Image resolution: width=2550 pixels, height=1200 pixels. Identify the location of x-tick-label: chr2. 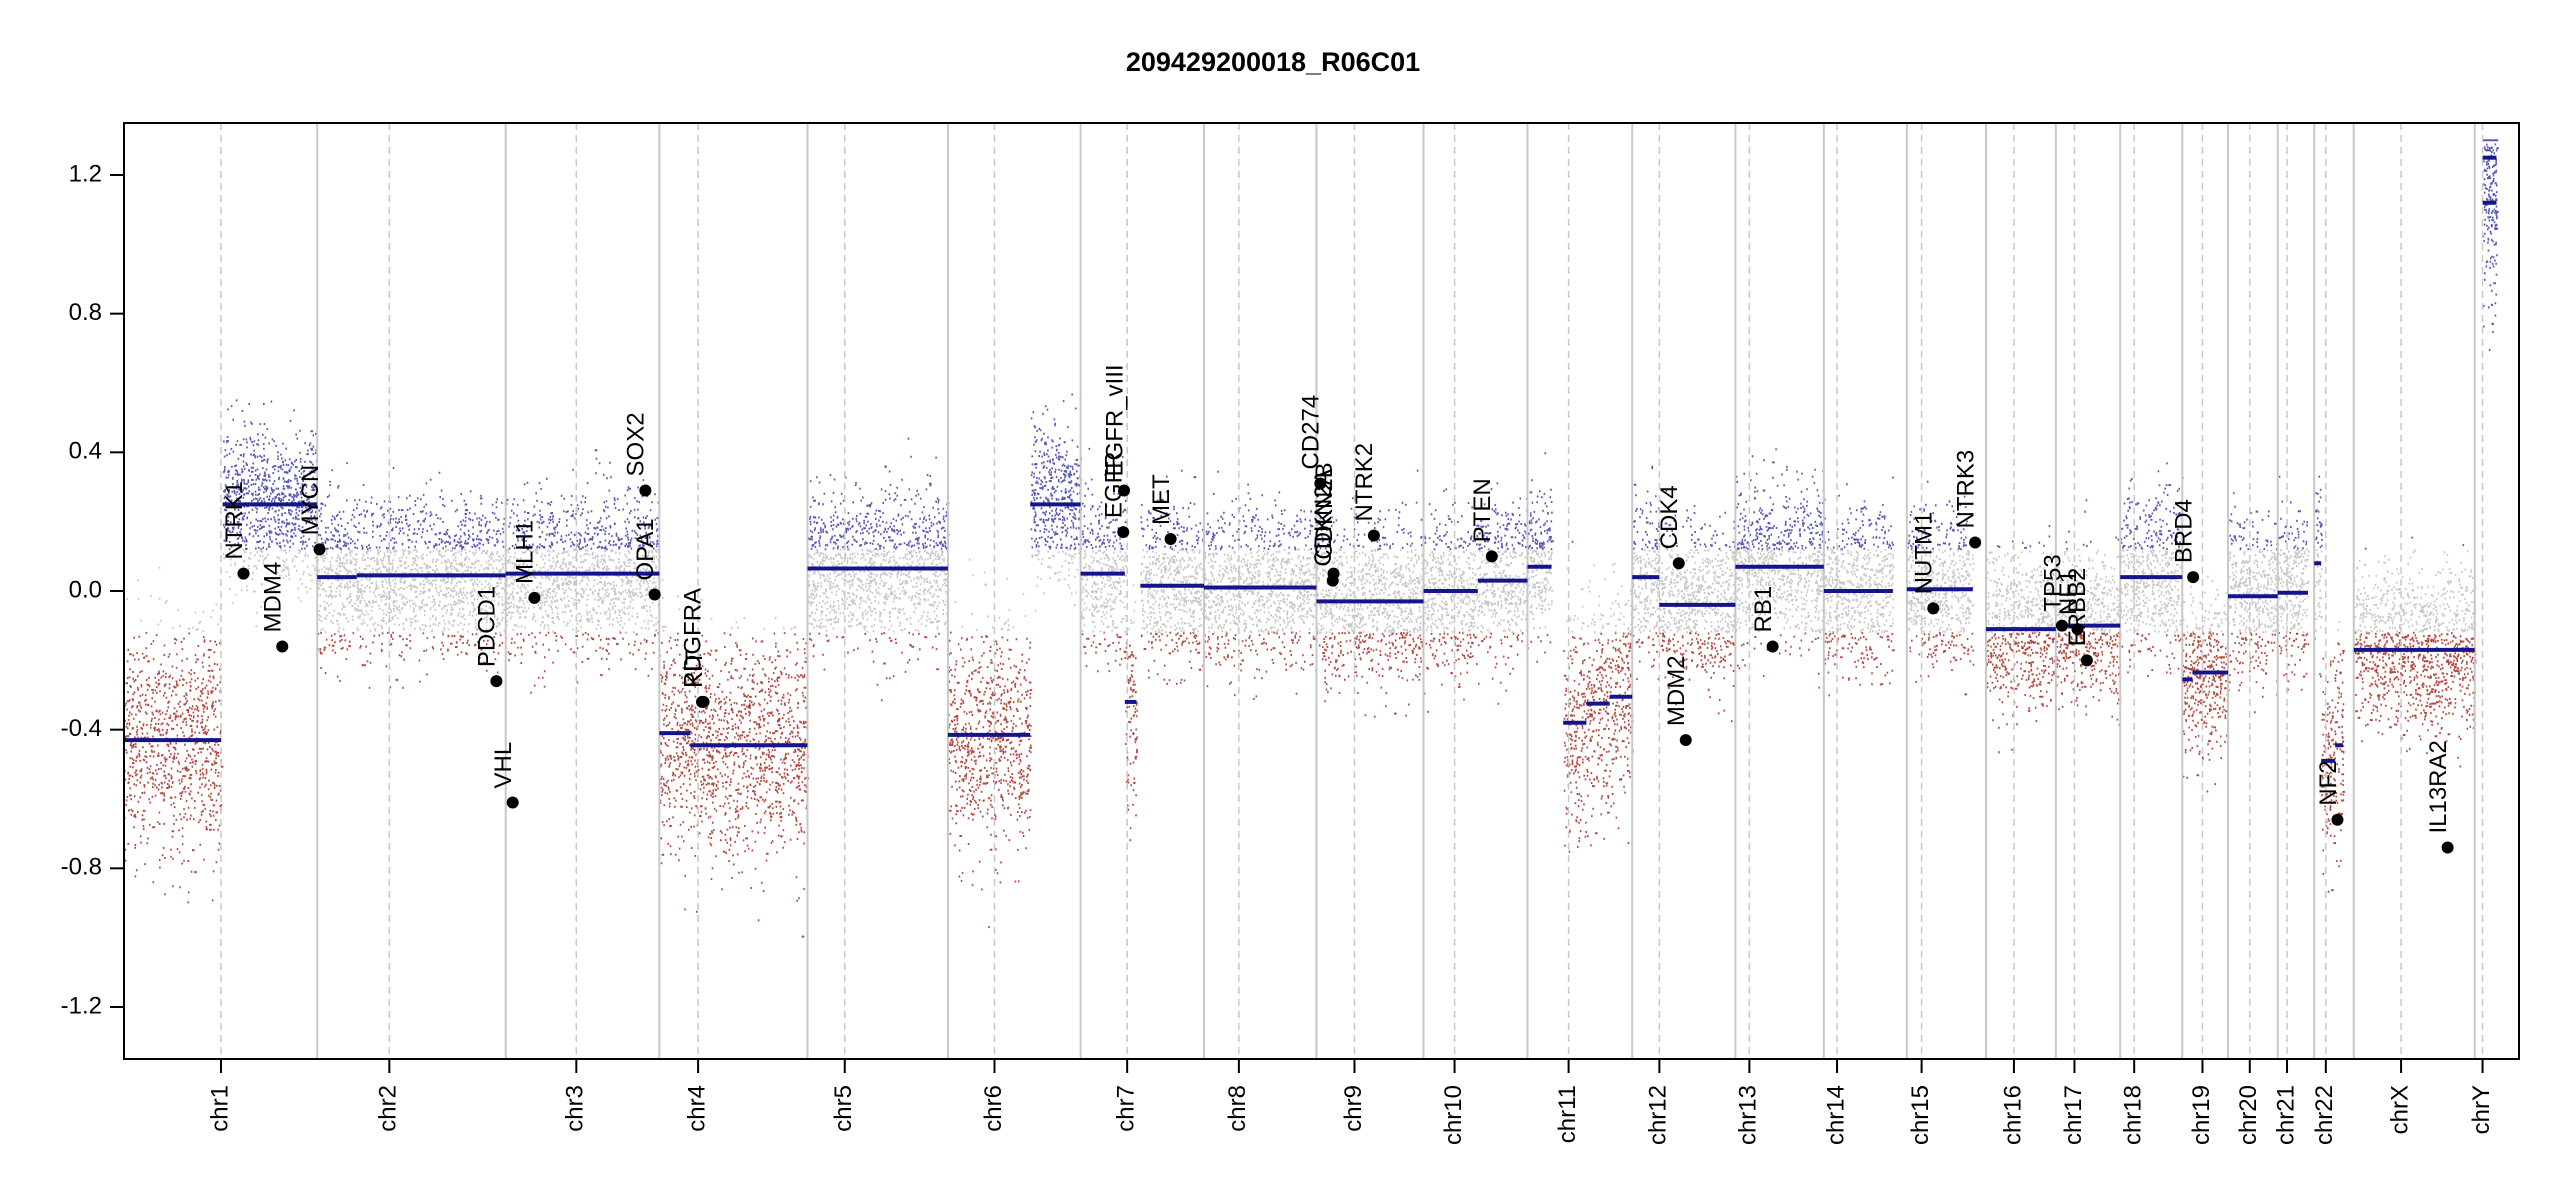
(388, 1108).